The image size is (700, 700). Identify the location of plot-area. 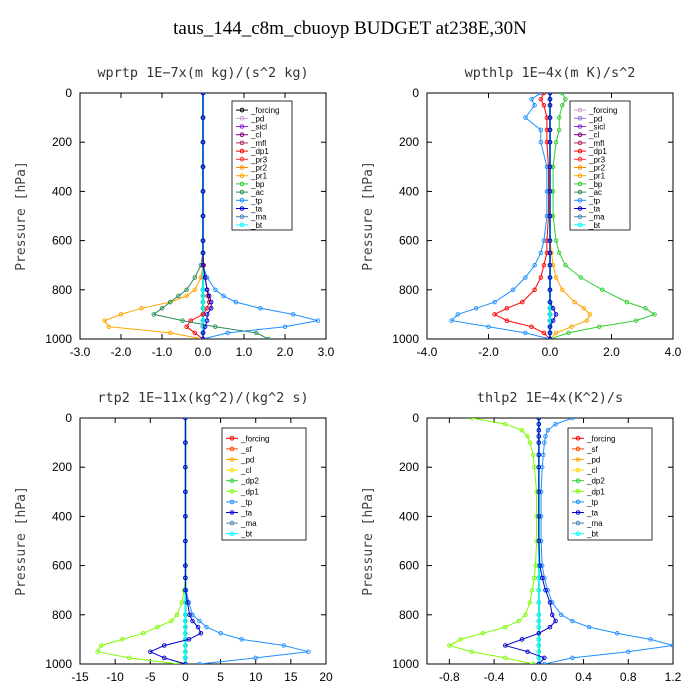
(211, 216).